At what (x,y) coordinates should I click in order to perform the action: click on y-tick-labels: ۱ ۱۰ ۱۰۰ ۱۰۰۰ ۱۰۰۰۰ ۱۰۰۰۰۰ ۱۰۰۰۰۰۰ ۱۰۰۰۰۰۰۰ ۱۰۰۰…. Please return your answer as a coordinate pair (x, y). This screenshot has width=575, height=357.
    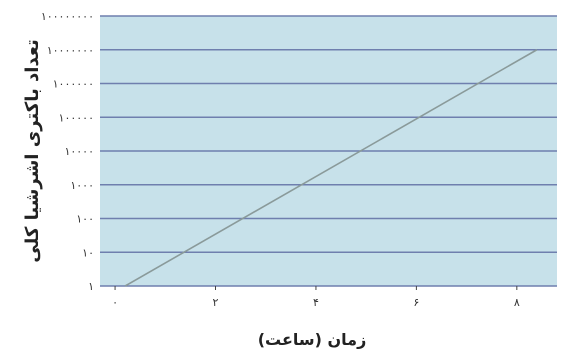
    Looking at the image, I should click on (67, 151).